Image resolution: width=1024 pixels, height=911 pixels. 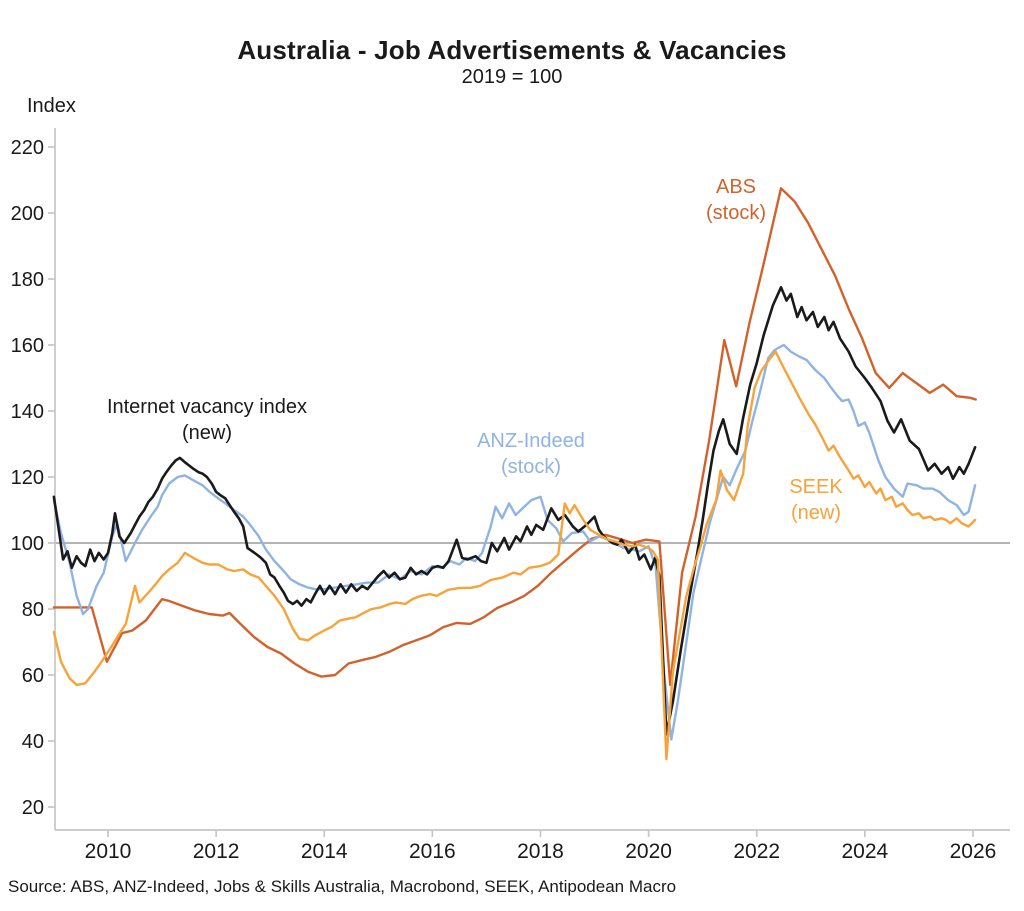 I want to click on series-label-line1: ABS, so click(x=736, y=187).